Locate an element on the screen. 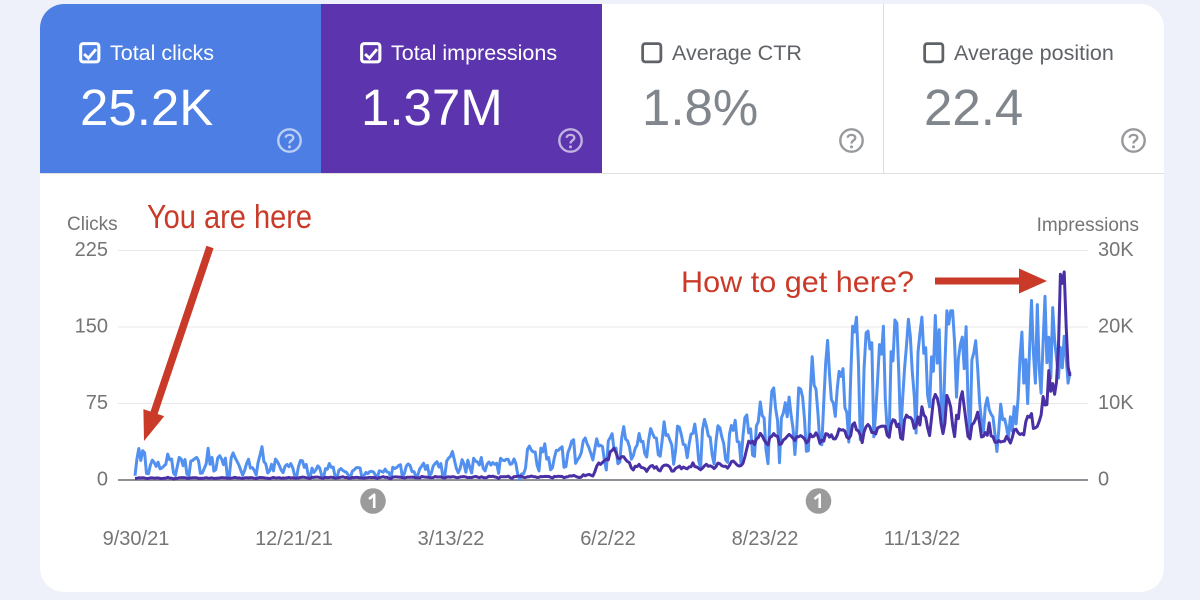 This screenshot has width=1200, height=600. svg-text: 11/13/22 is located at coordinates (922, 539).